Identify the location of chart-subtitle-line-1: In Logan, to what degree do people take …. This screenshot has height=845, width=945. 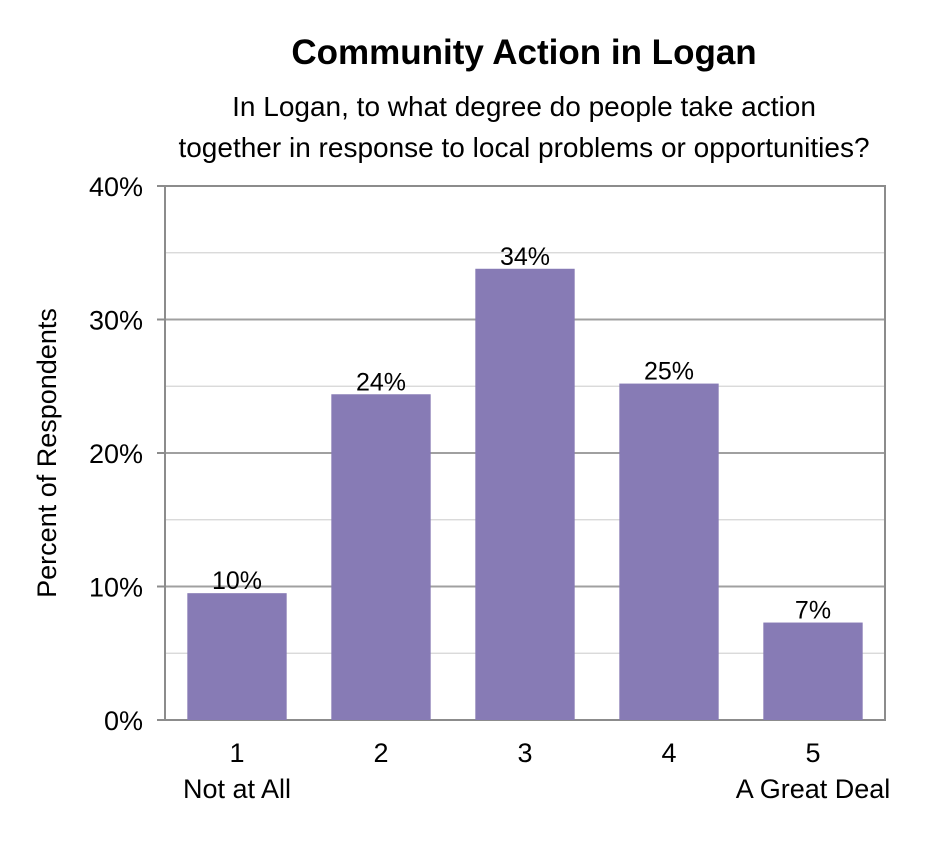
(524, 106).